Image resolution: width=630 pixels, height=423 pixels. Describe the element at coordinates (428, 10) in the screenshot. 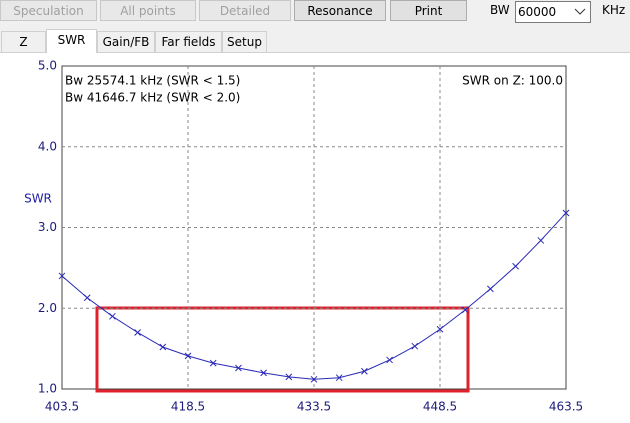

I see `toolbar-button: Print` at that location.